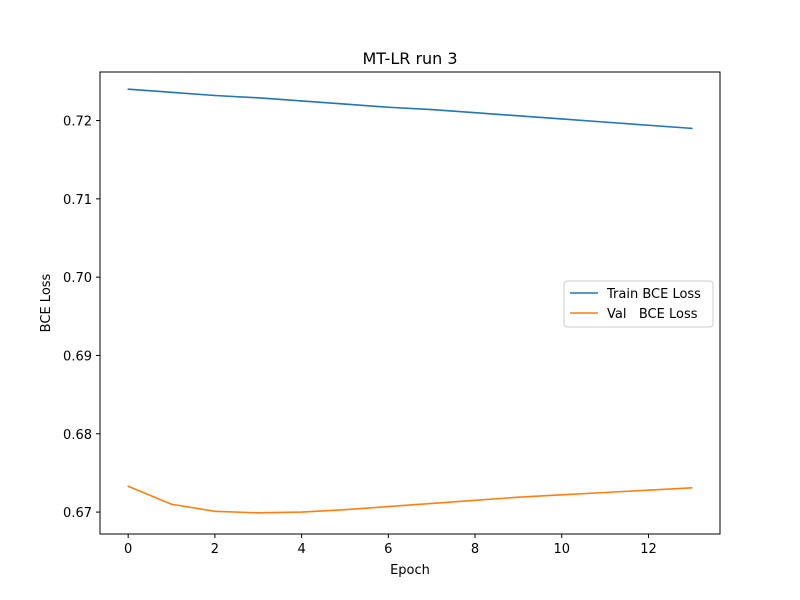  What do you see at coordinates (46, 302) in the screenshot?
I see `y-axis-label: BCE Loss` at bounding box center [46, 302].